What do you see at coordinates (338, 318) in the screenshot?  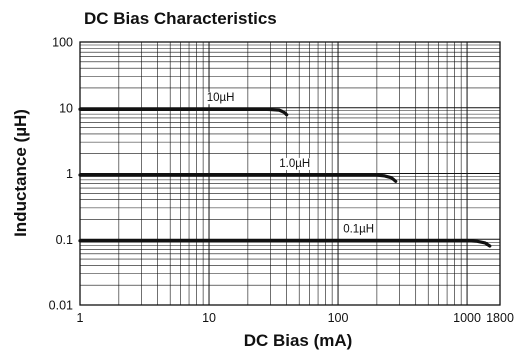 I see `x-tick-label: 100` at bounding box center [338, 318].